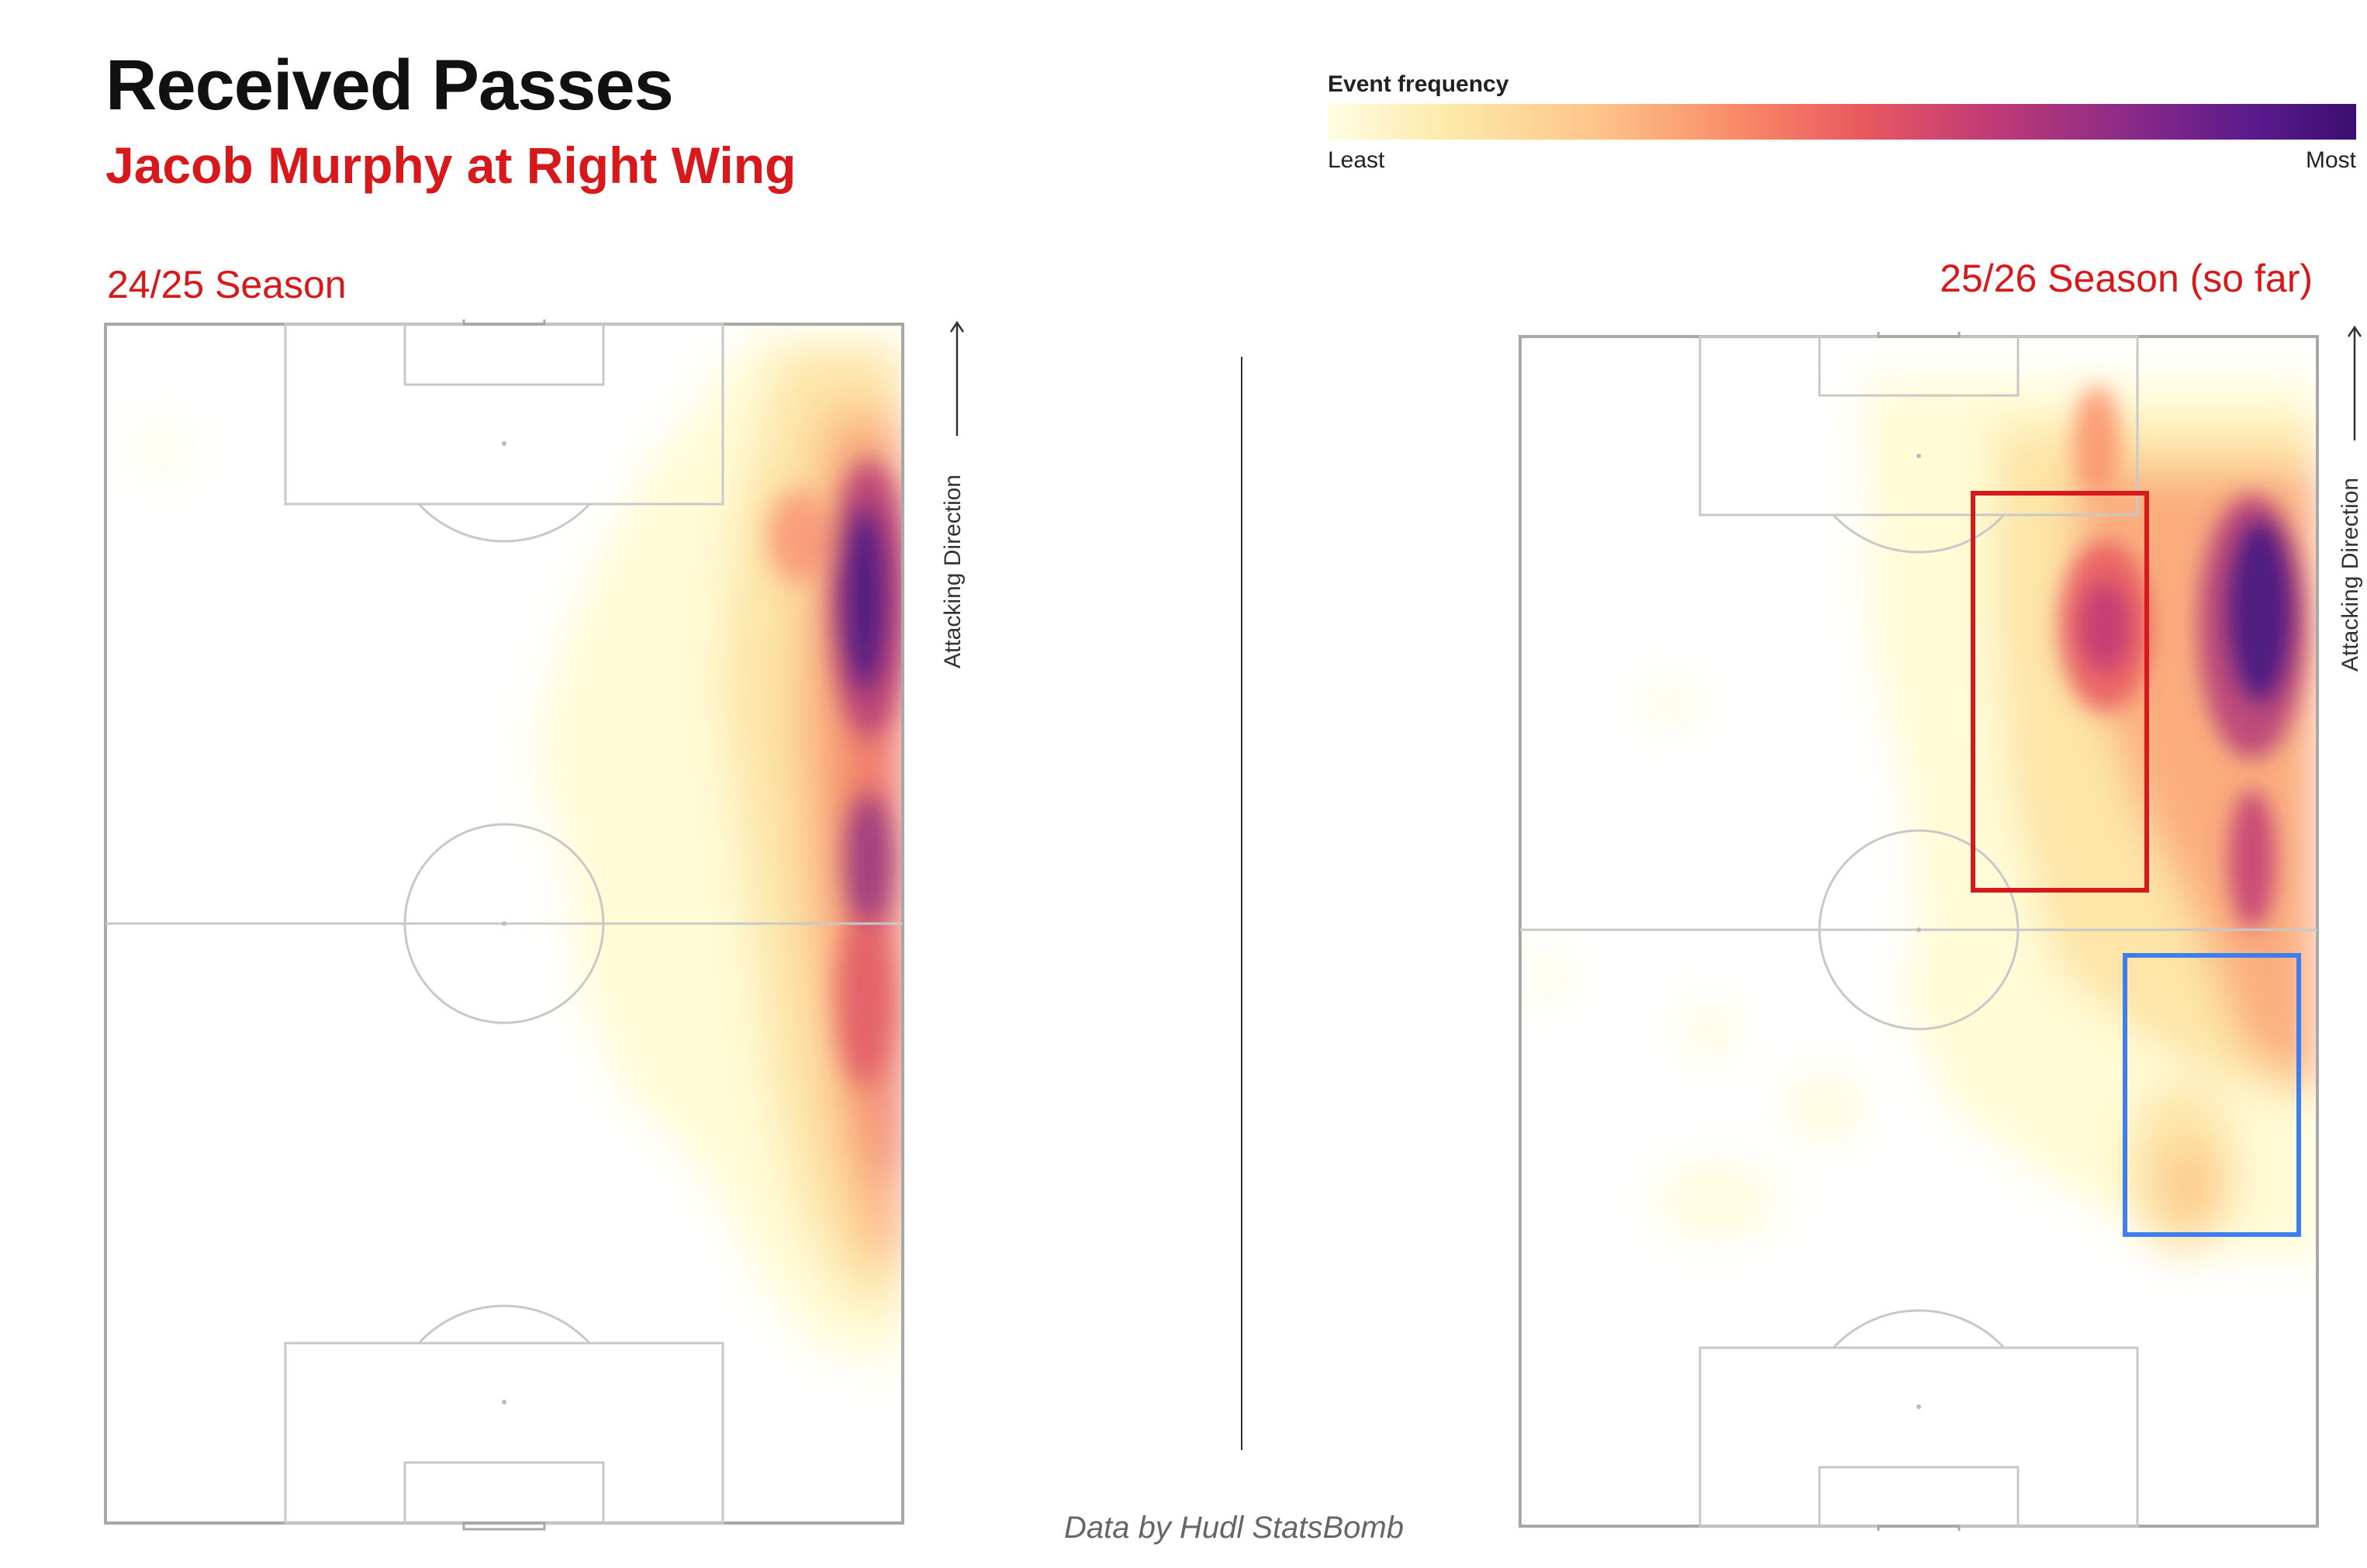  Describe the element at coordinates (1842, 122) in the screenshot. I see `legend-colorbar` at that location.